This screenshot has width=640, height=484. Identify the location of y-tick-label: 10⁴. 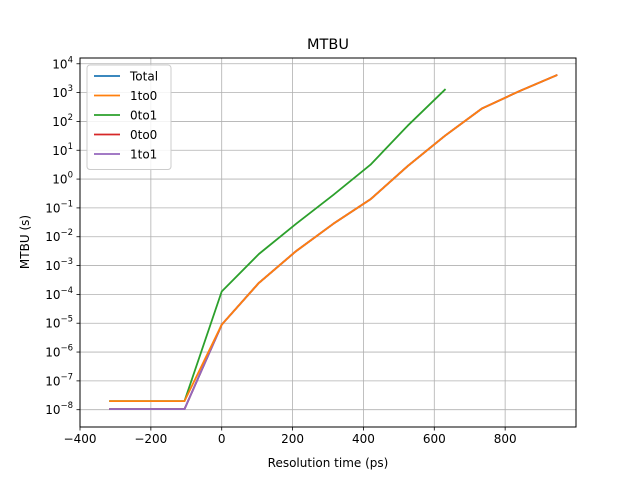
(62, 63).